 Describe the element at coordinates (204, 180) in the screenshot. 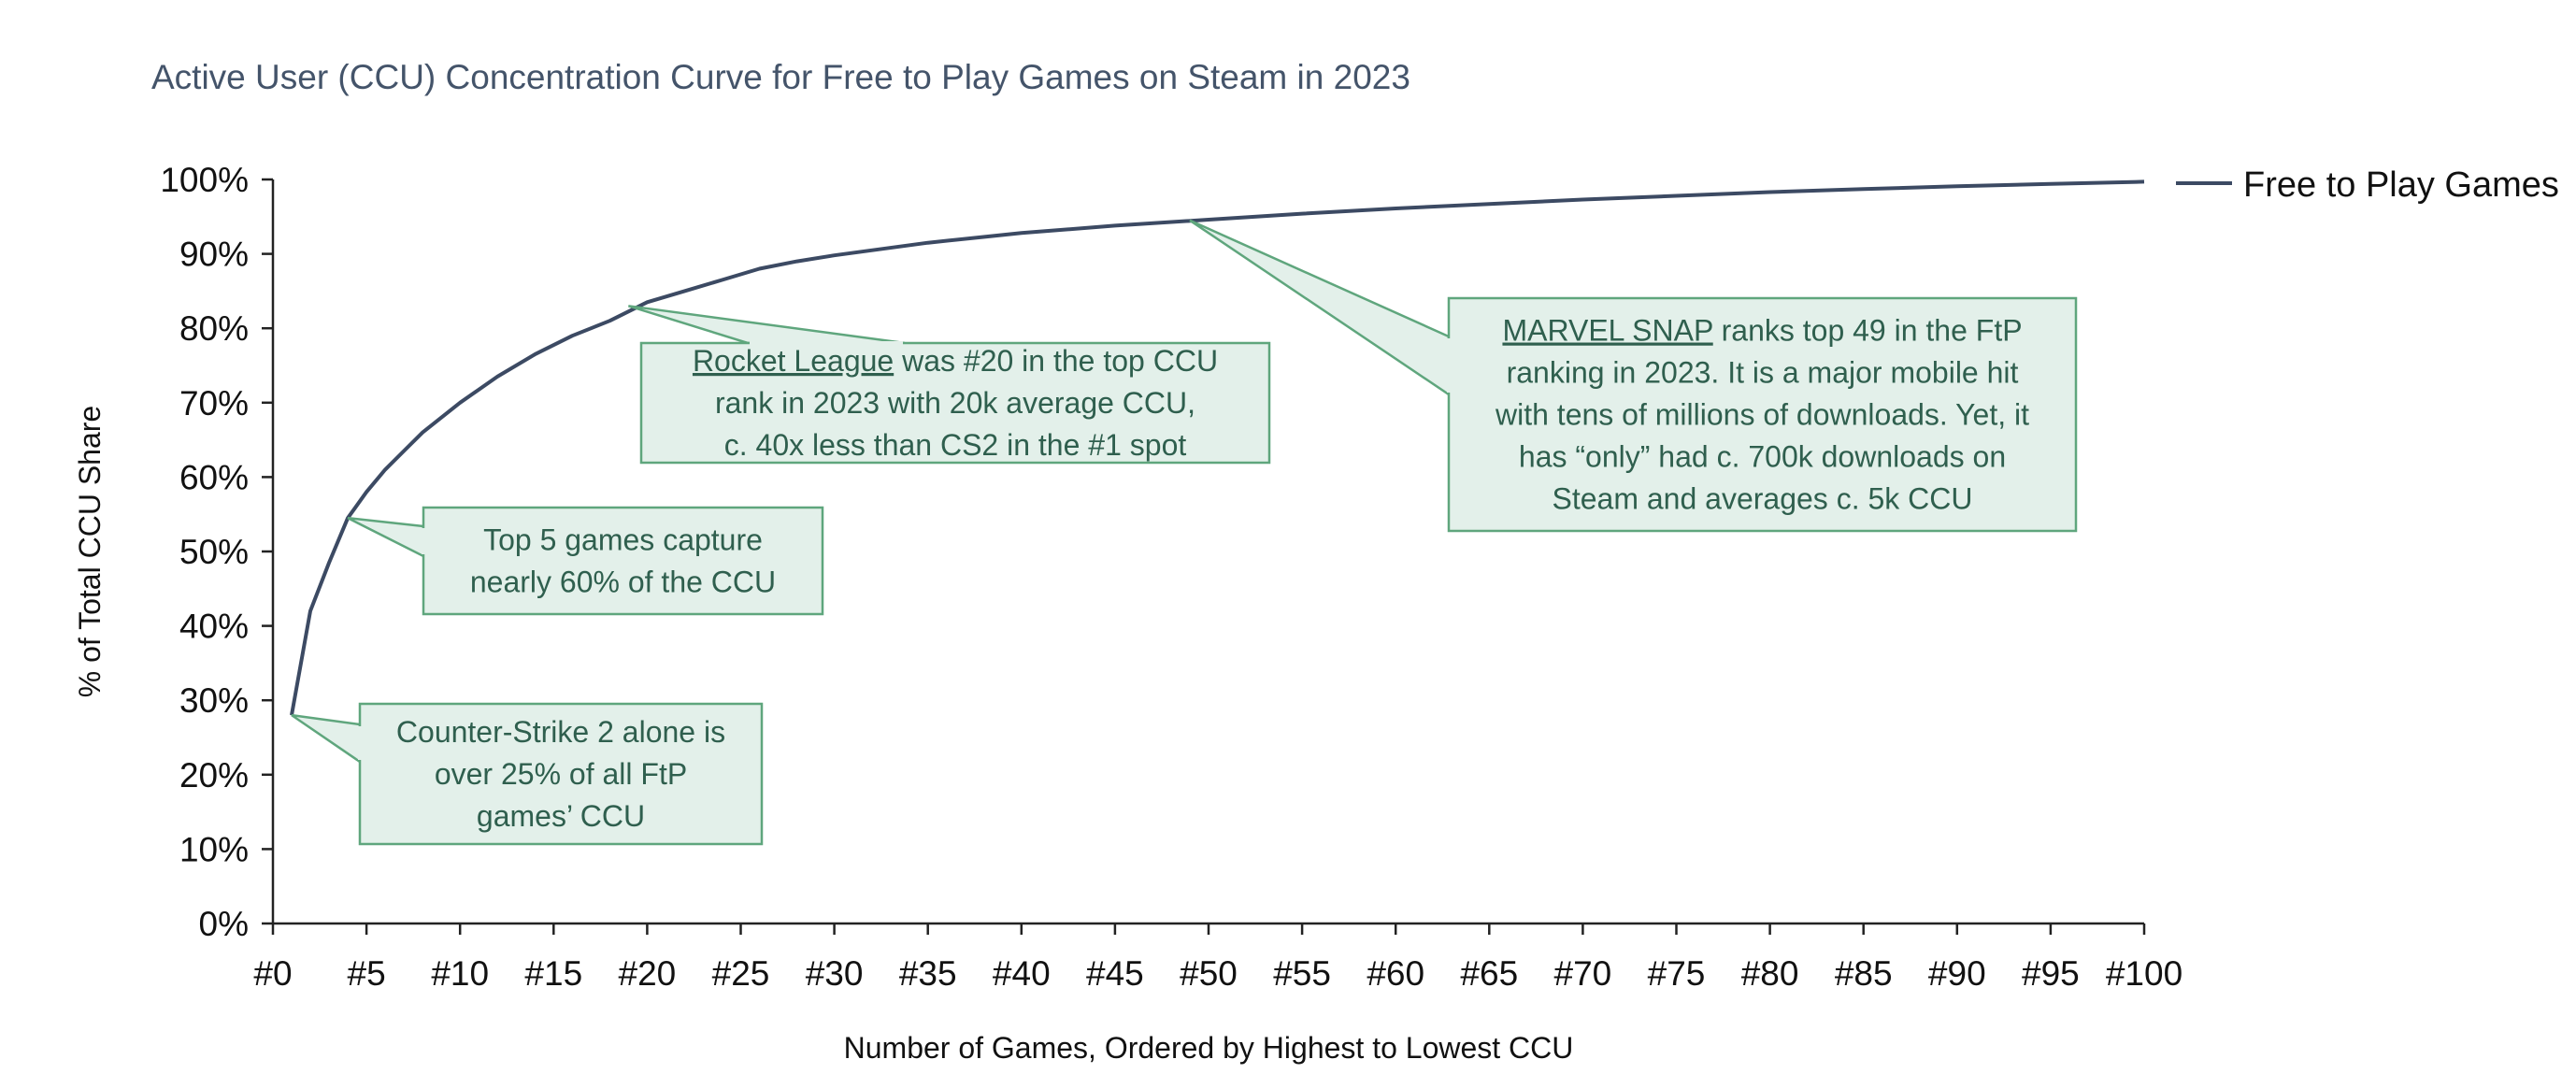

I see `y-tick-label: 100%` at that location.